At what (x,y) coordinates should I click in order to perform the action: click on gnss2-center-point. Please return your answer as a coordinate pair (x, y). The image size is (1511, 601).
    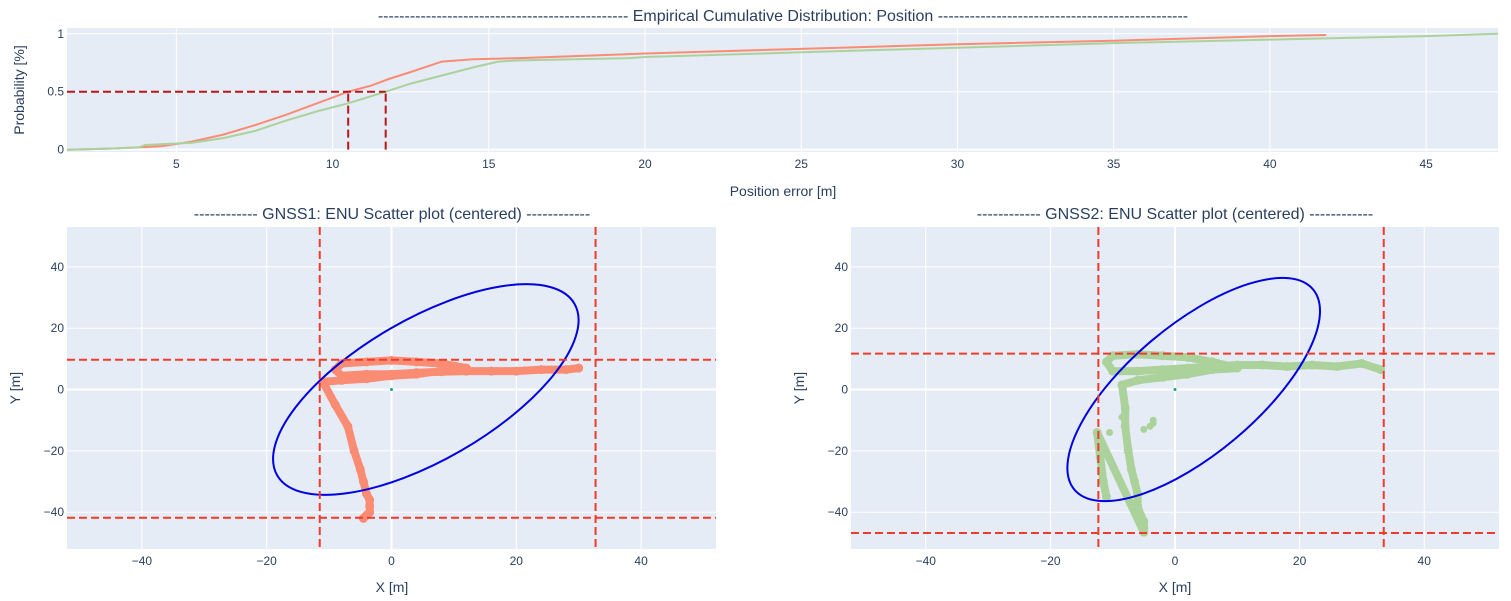
    Looking at the image, I should click on (1175, 390).